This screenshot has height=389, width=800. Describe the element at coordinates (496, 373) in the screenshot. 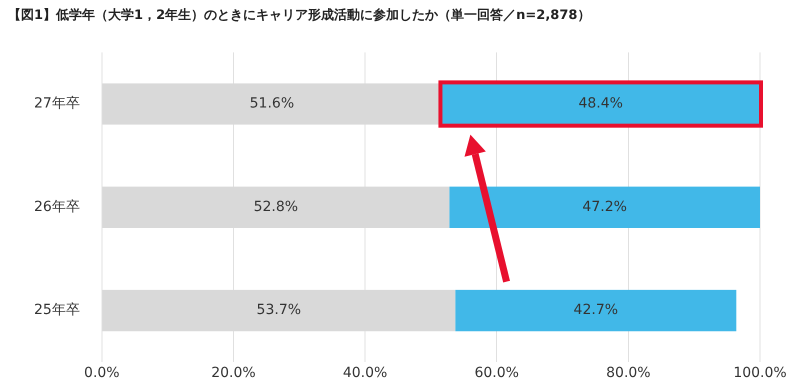

I see `x-tick-label: 60.0%` at that location.